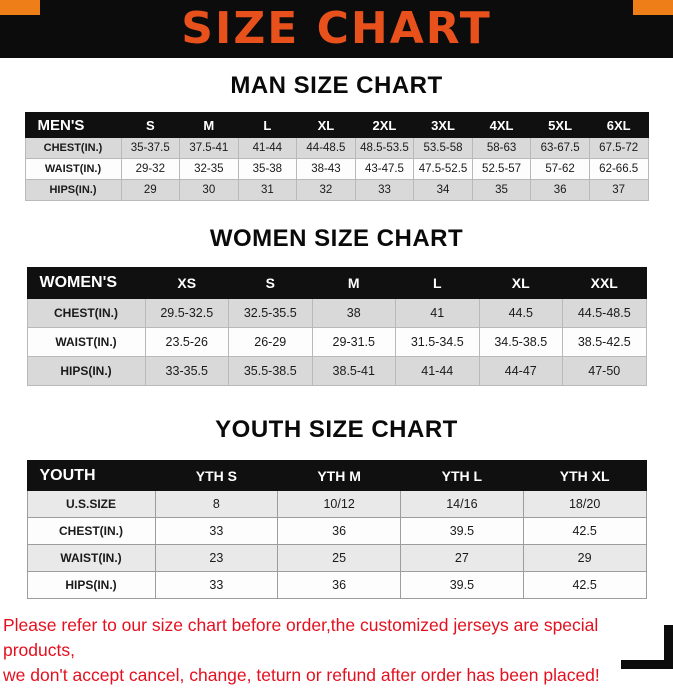  Describe the element at coordinates (604, 342) in the screenshot. I see `size-value: 38.5-42.5` at that location.